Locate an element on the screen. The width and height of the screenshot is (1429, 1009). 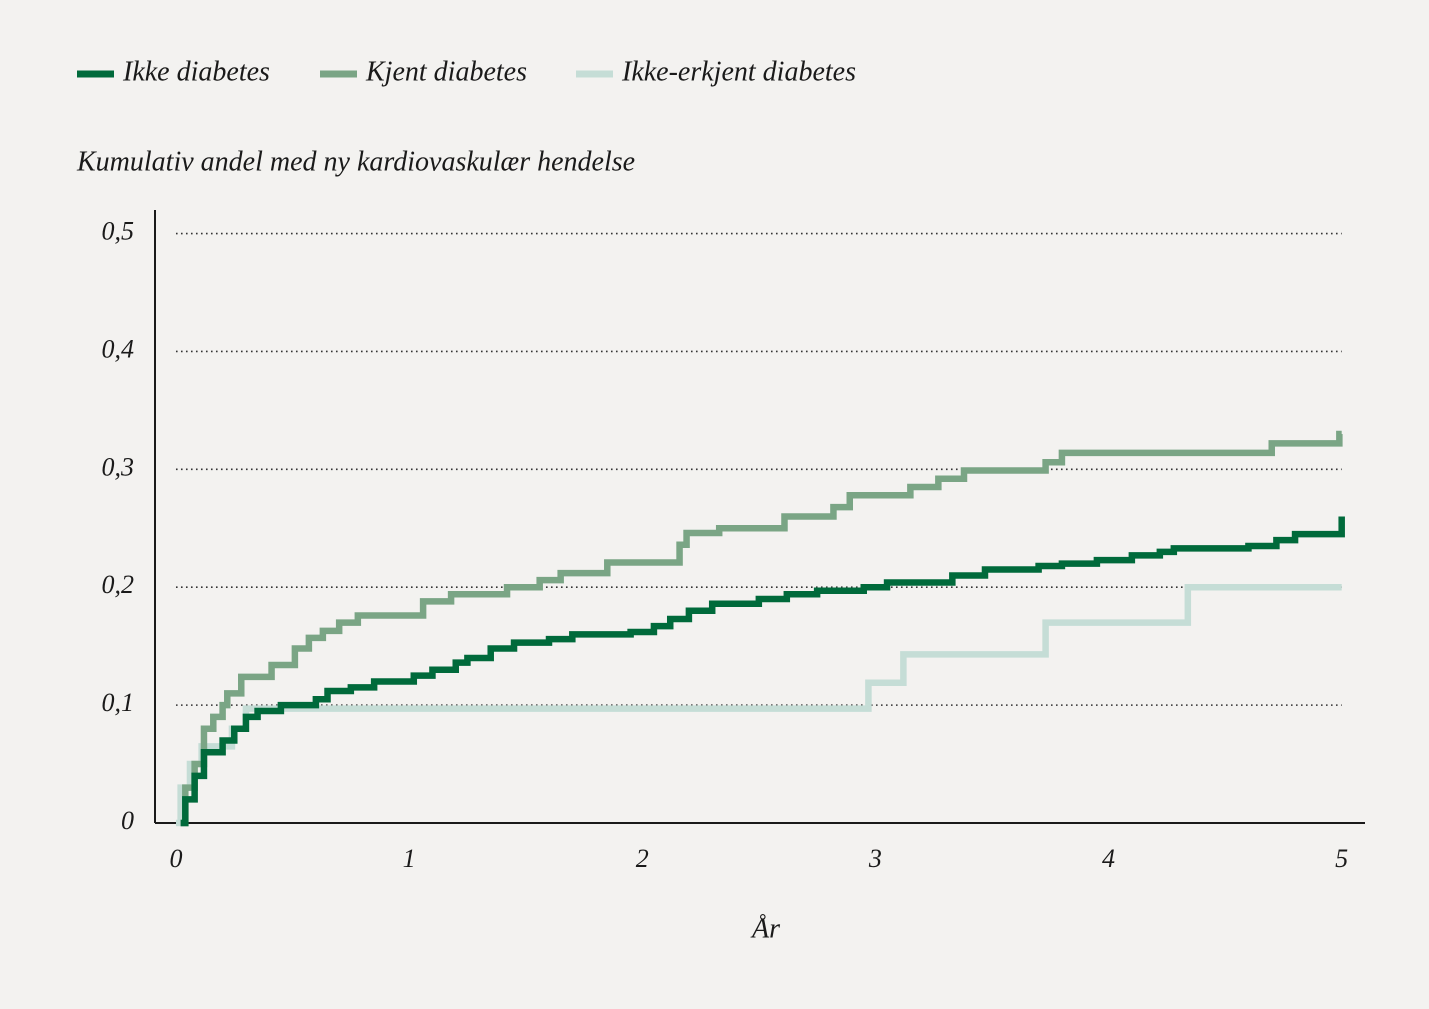
x-tick-label: 5 is located at coordinates (1341, 858).